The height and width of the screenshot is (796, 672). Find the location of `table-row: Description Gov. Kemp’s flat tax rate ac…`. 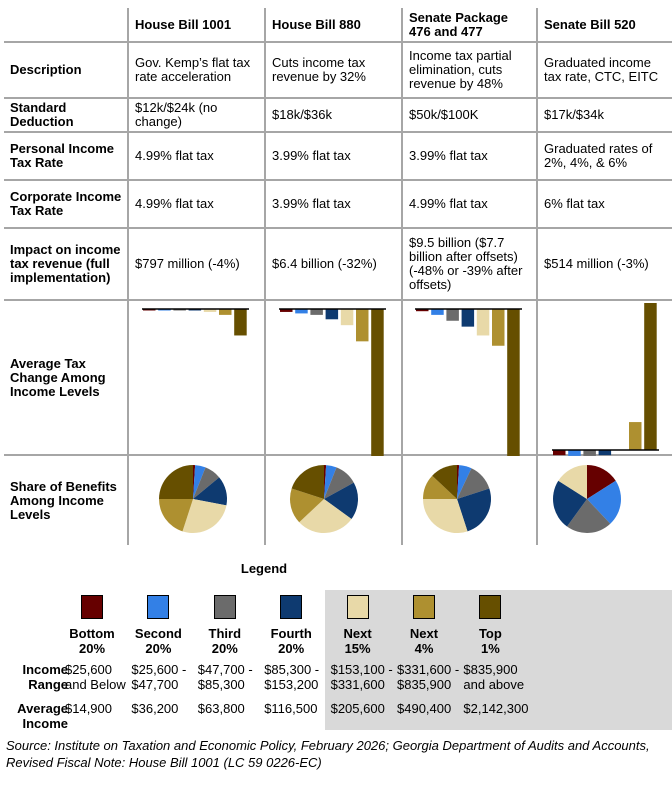

table-row: Description Gov. Kemp’s flat tax rate ac… is located at coordinates (338, 70).